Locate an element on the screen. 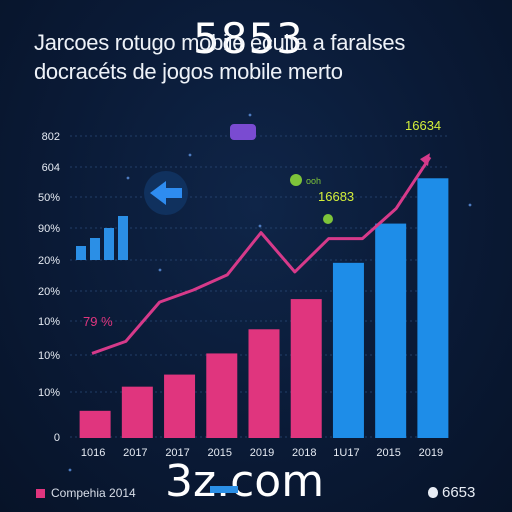  x-tick-label: 2018 is located at coordinates (304, 453).